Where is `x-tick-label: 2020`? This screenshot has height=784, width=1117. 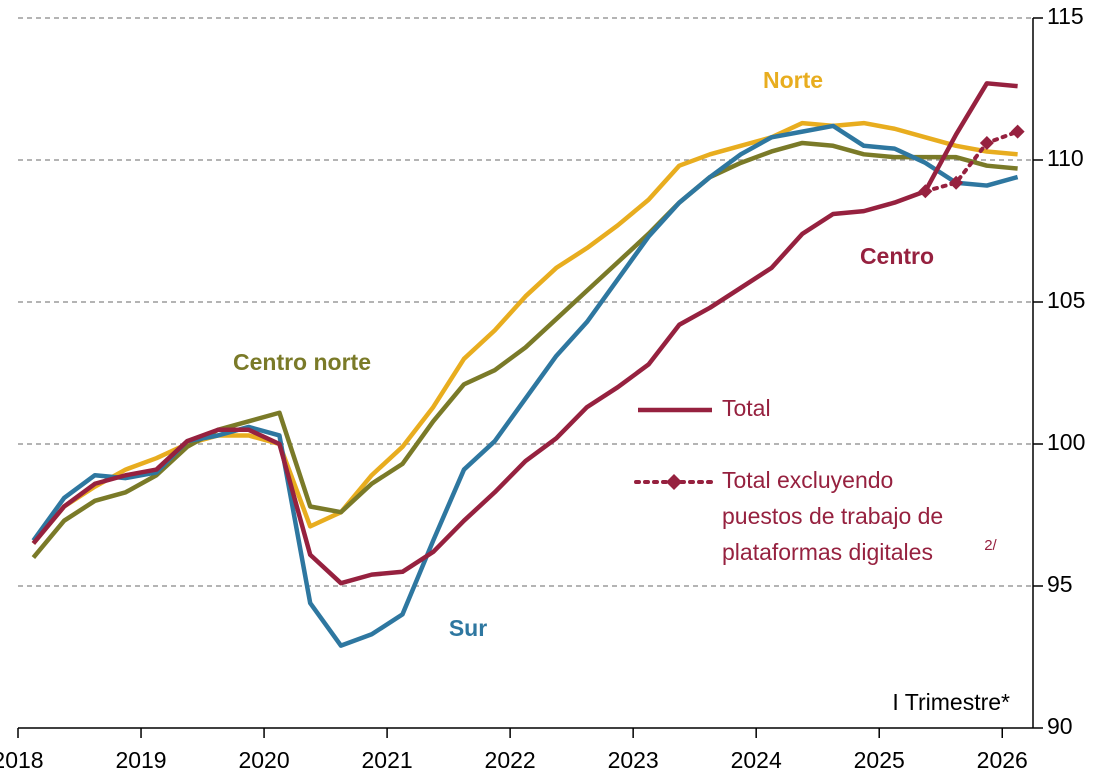 x-tick-label: 2020 is located at coordinates (263, 760).